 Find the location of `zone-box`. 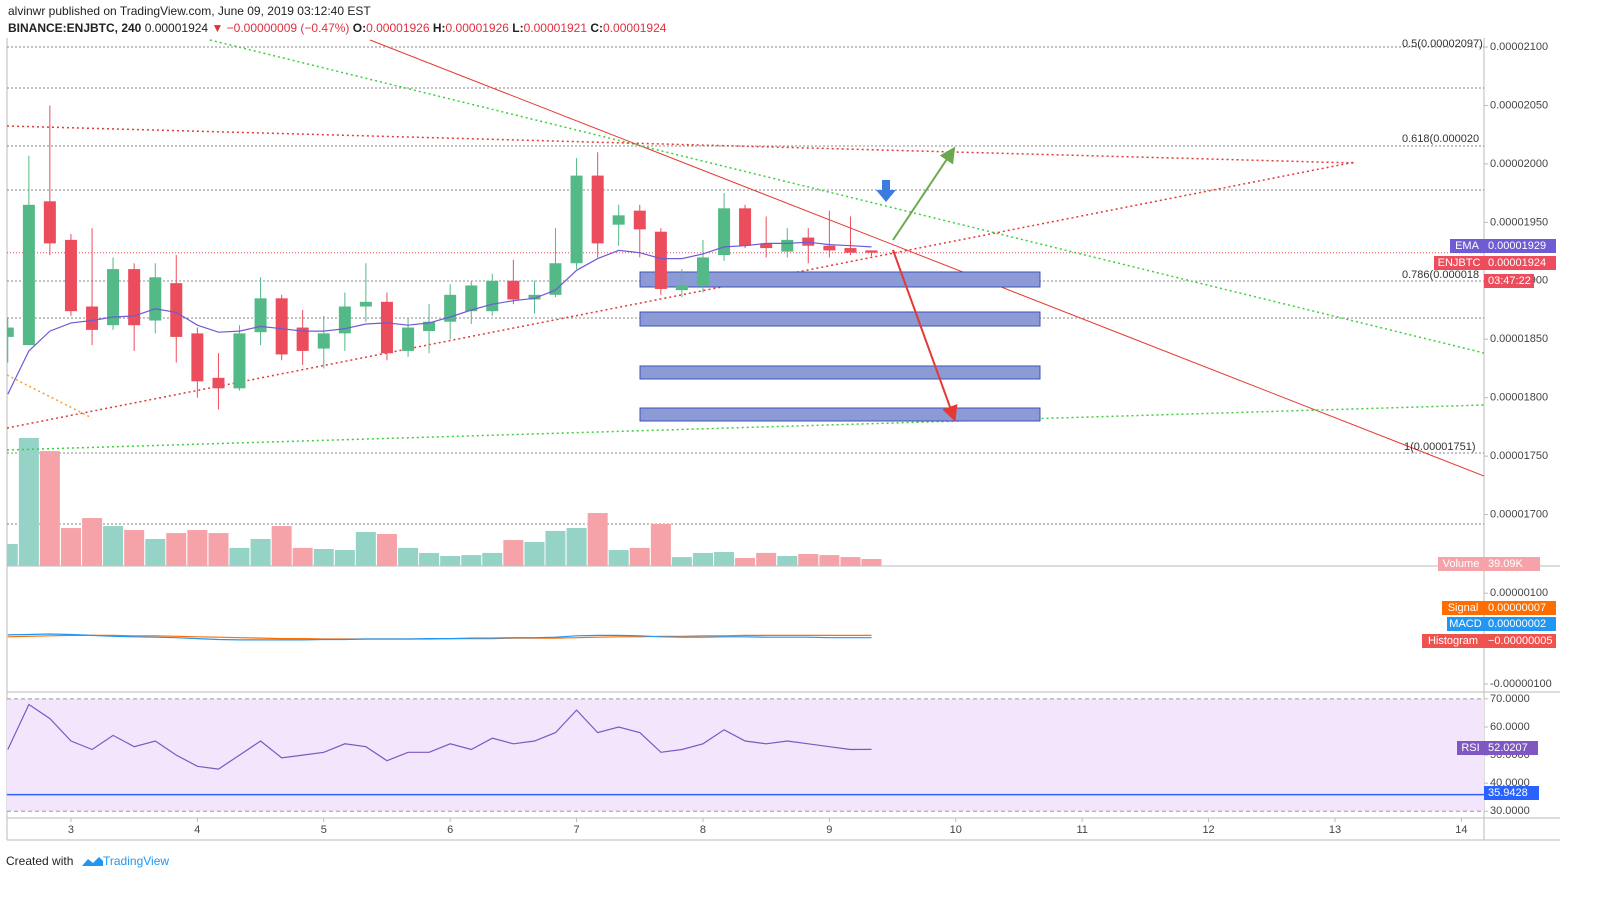

zone-box is located at coordinates (840, 372).